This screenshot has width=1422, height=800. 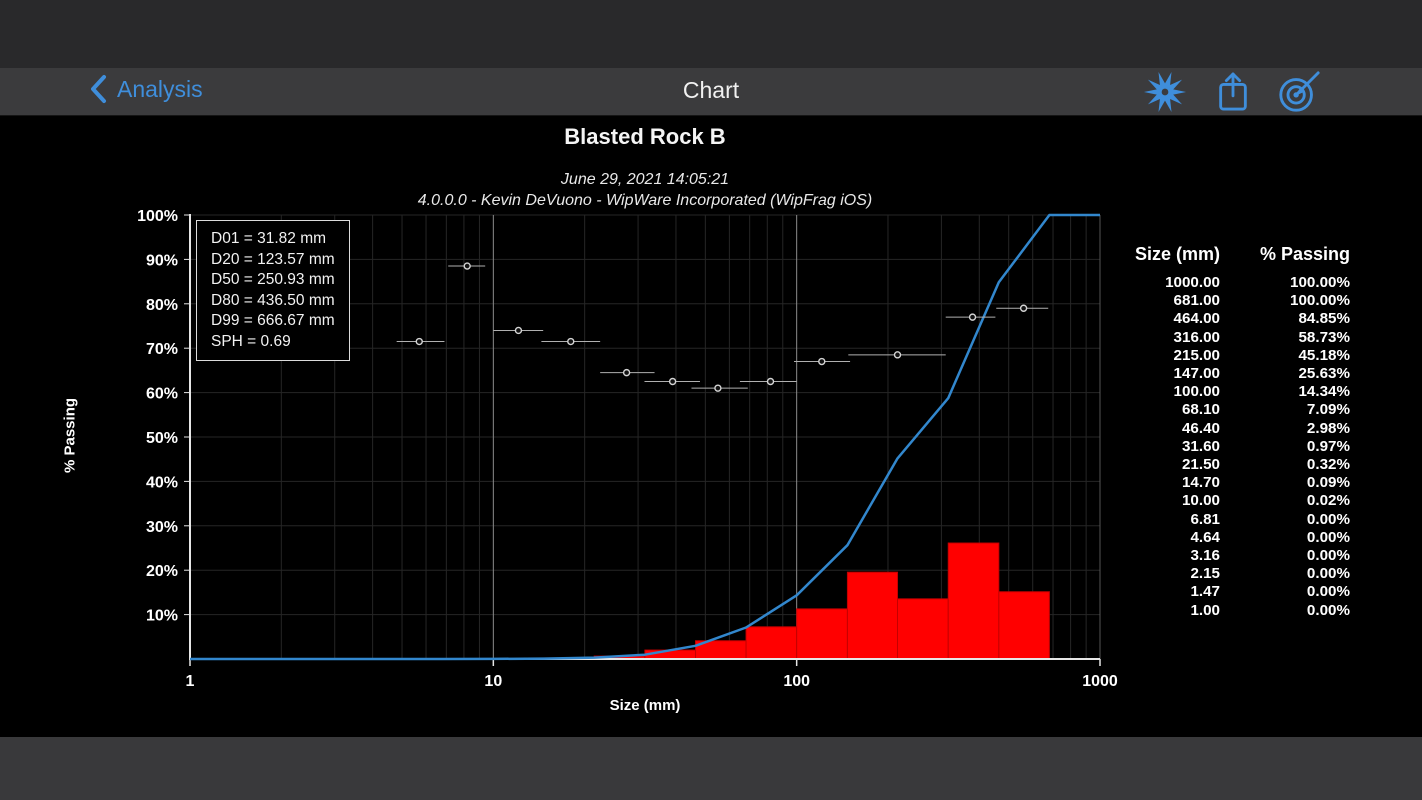 What do you see at coordinates (251, 341) in the screenshot?
I see `legend-line: SPH = 0.69` at bounding box center [251, 341].